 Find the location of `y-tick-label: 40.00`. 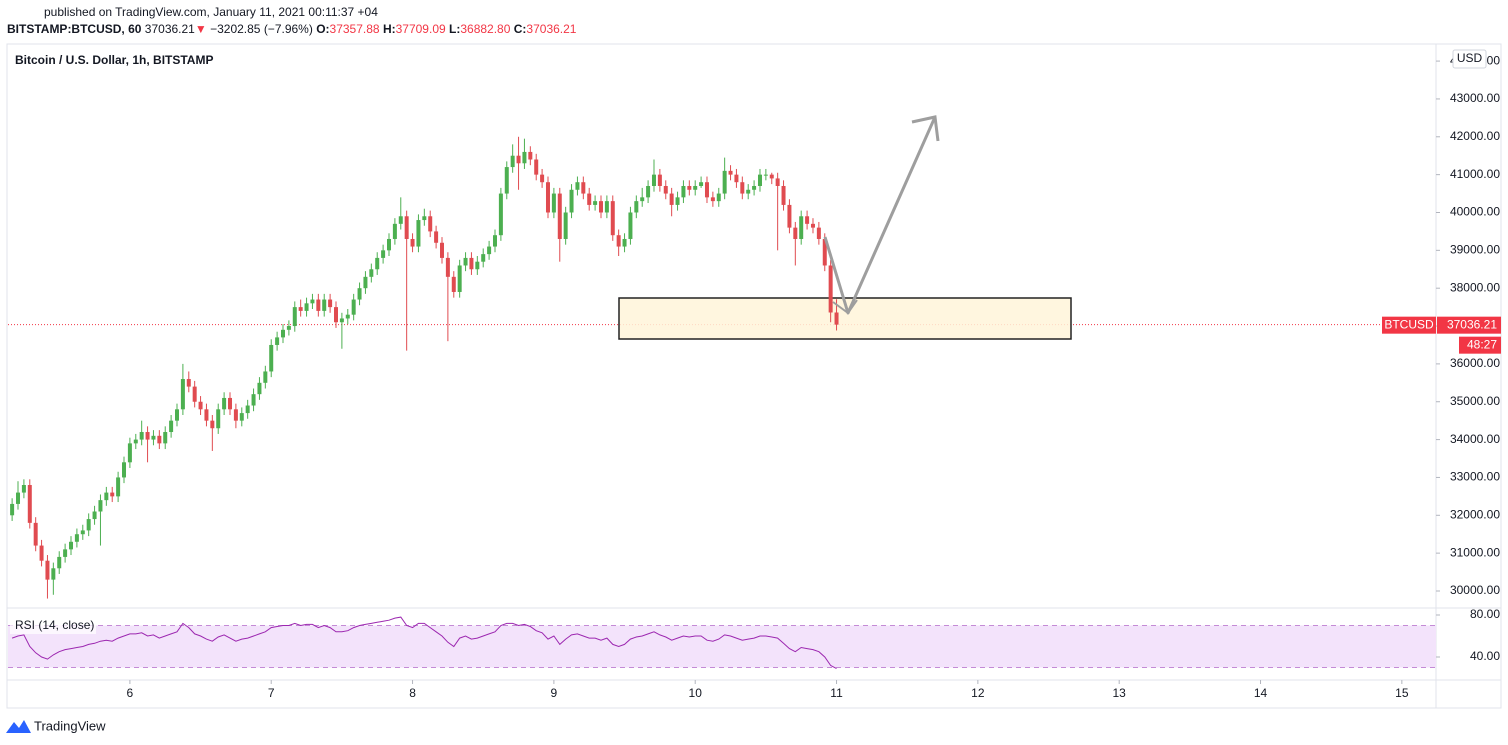

y-tick-label: 40.00 is located at coordinates (1485, 656).